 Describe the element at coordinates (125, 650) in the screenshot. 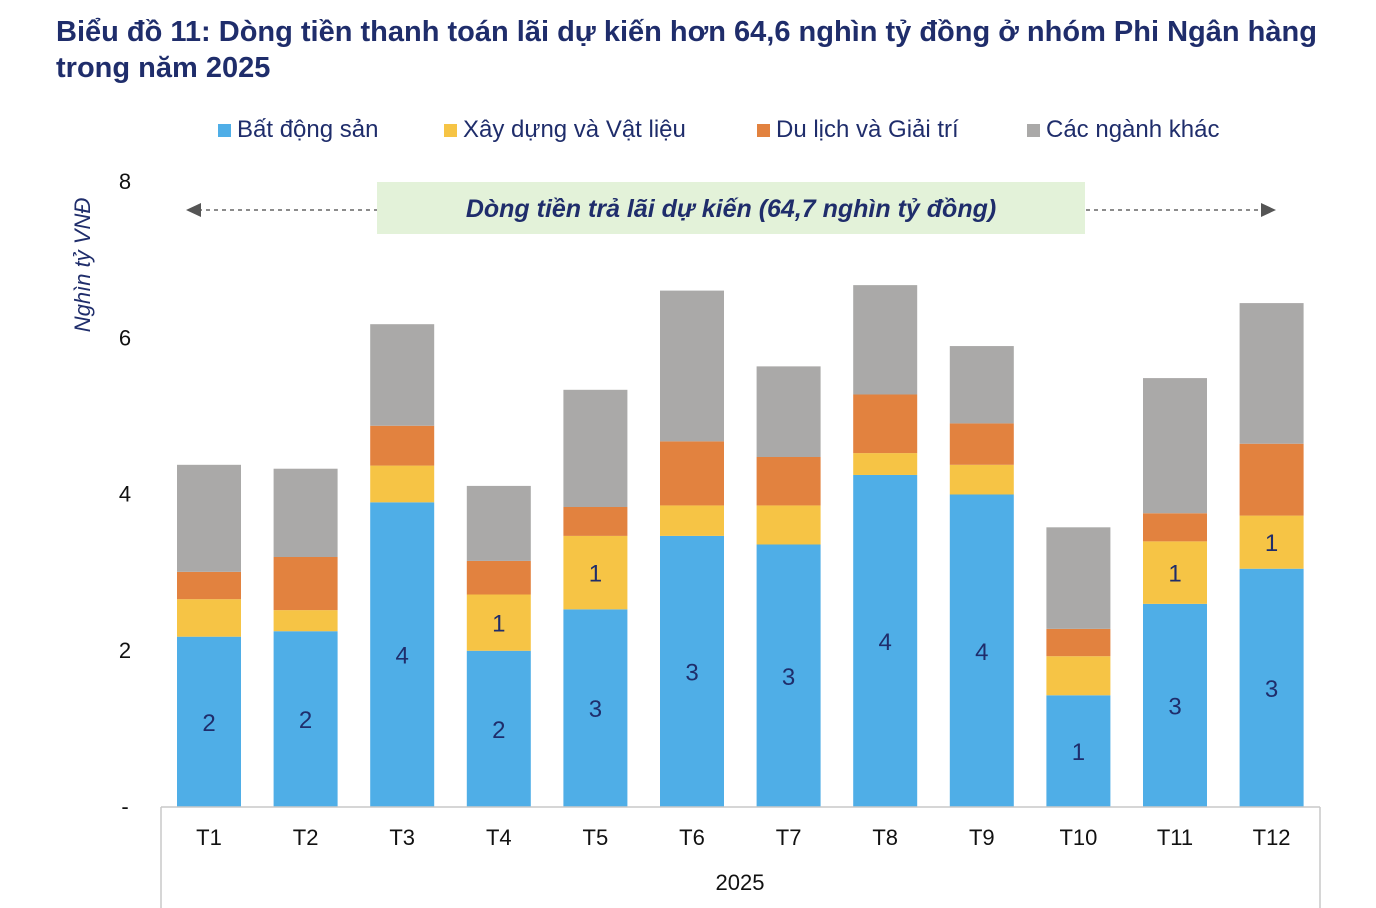

I see `y-tick-label: 2` at that location.